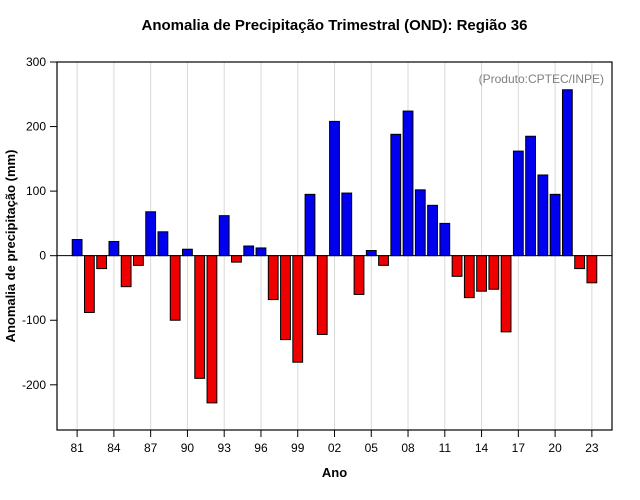 This screenshot has height=500, width=640. I want to click on bar-2002, so click(334, 188).